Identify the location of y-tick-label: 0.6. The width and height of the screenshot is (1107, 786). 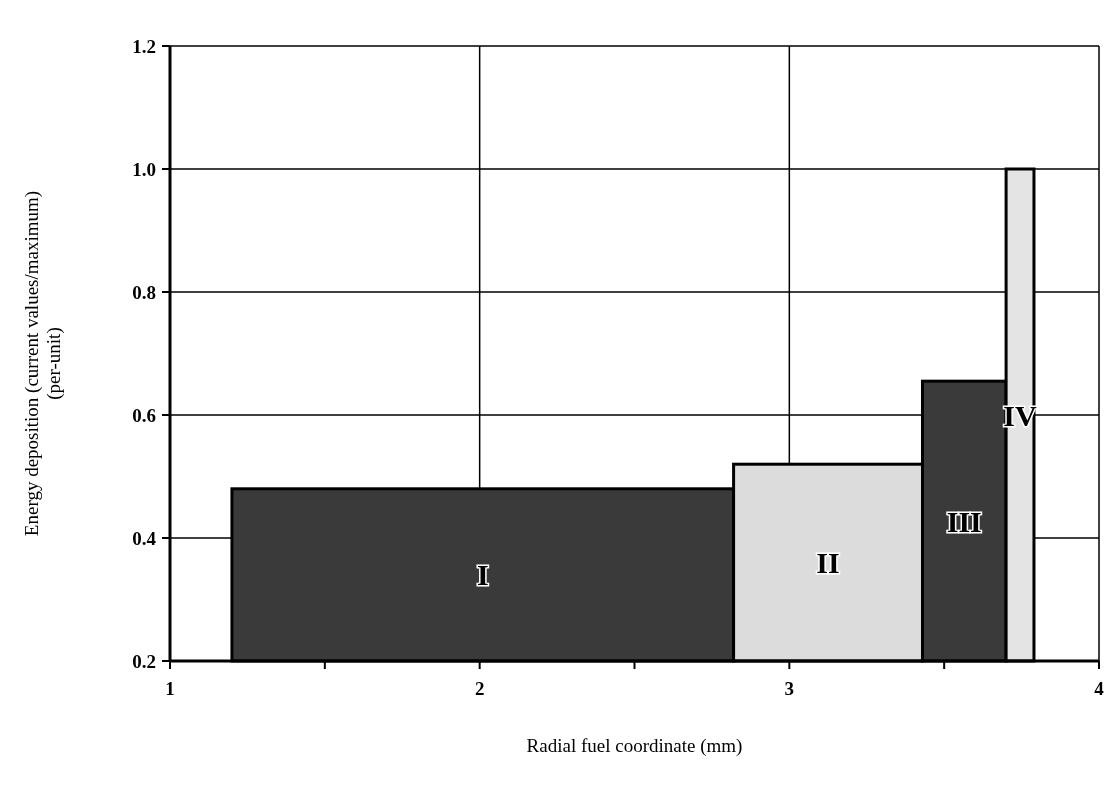
(144, 415).